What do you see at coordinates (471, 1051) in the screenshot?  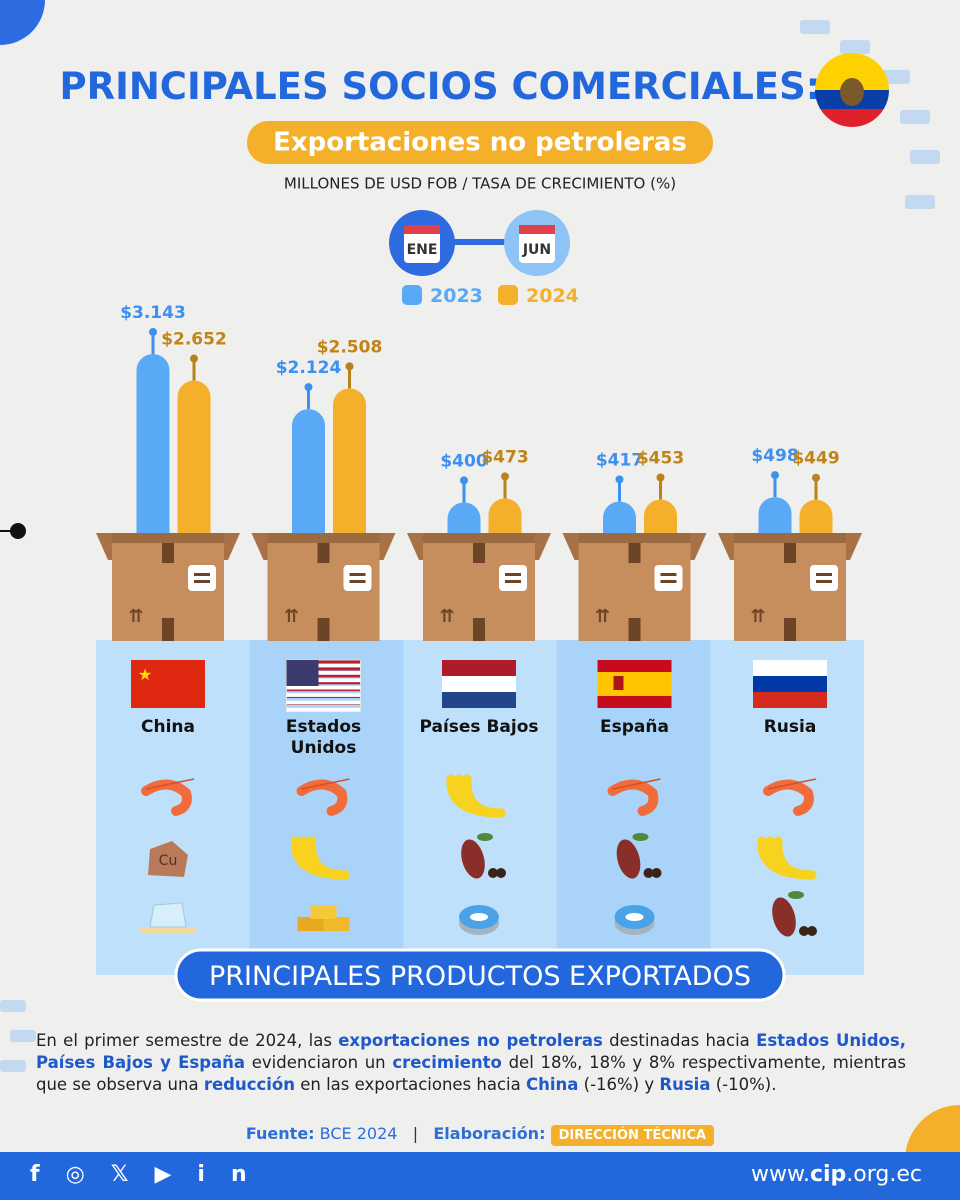 I see `summary-segment: Estados Unidos, Países Bajos y España` at bounding box center [471, 1051].